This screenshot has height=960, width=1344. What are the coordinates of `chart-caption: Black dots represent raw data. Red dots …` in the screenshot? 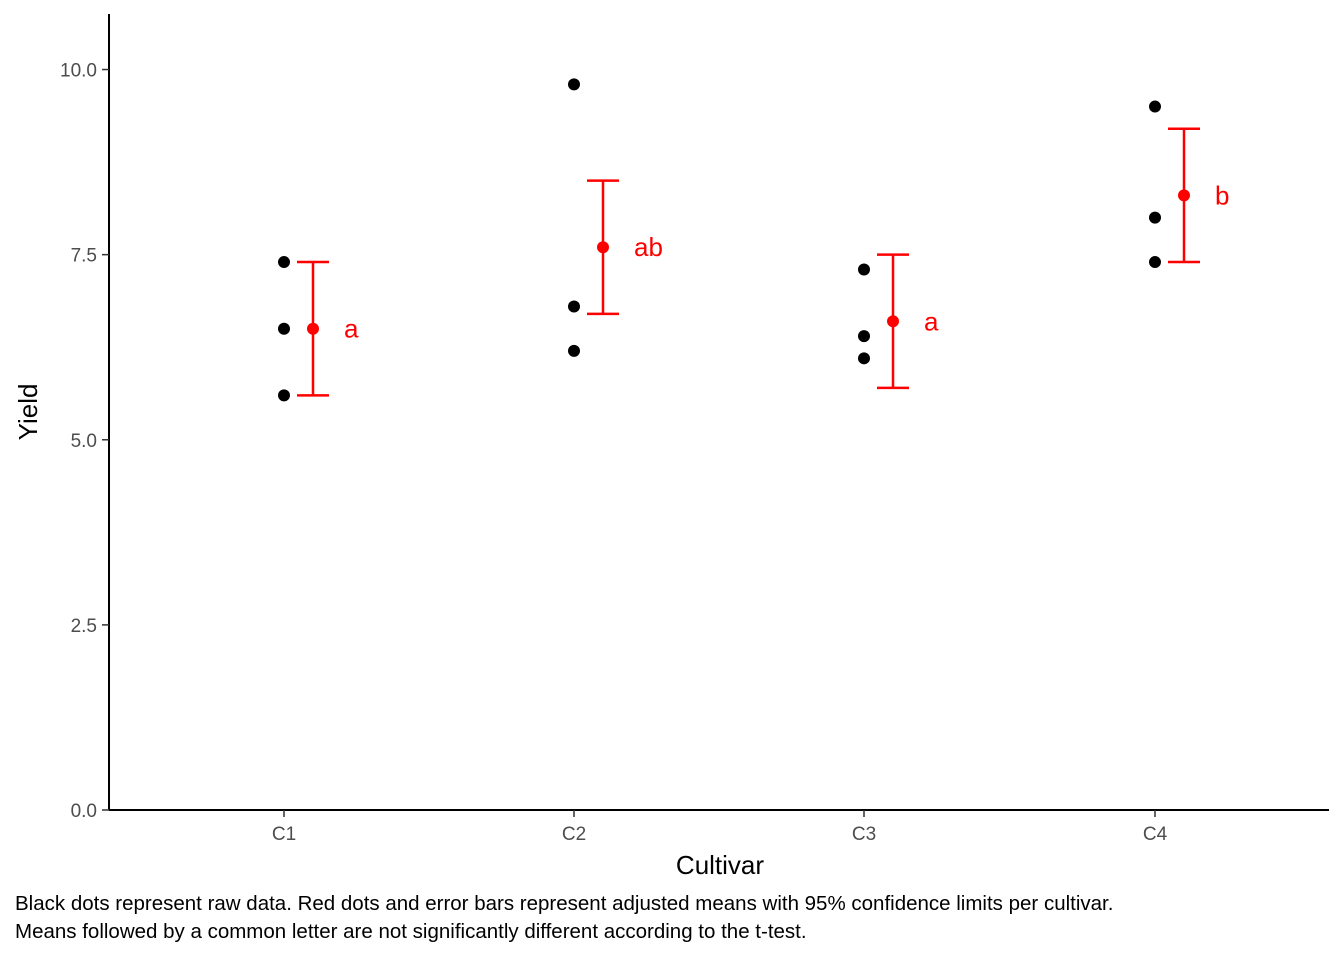 It's located at (675, 918).